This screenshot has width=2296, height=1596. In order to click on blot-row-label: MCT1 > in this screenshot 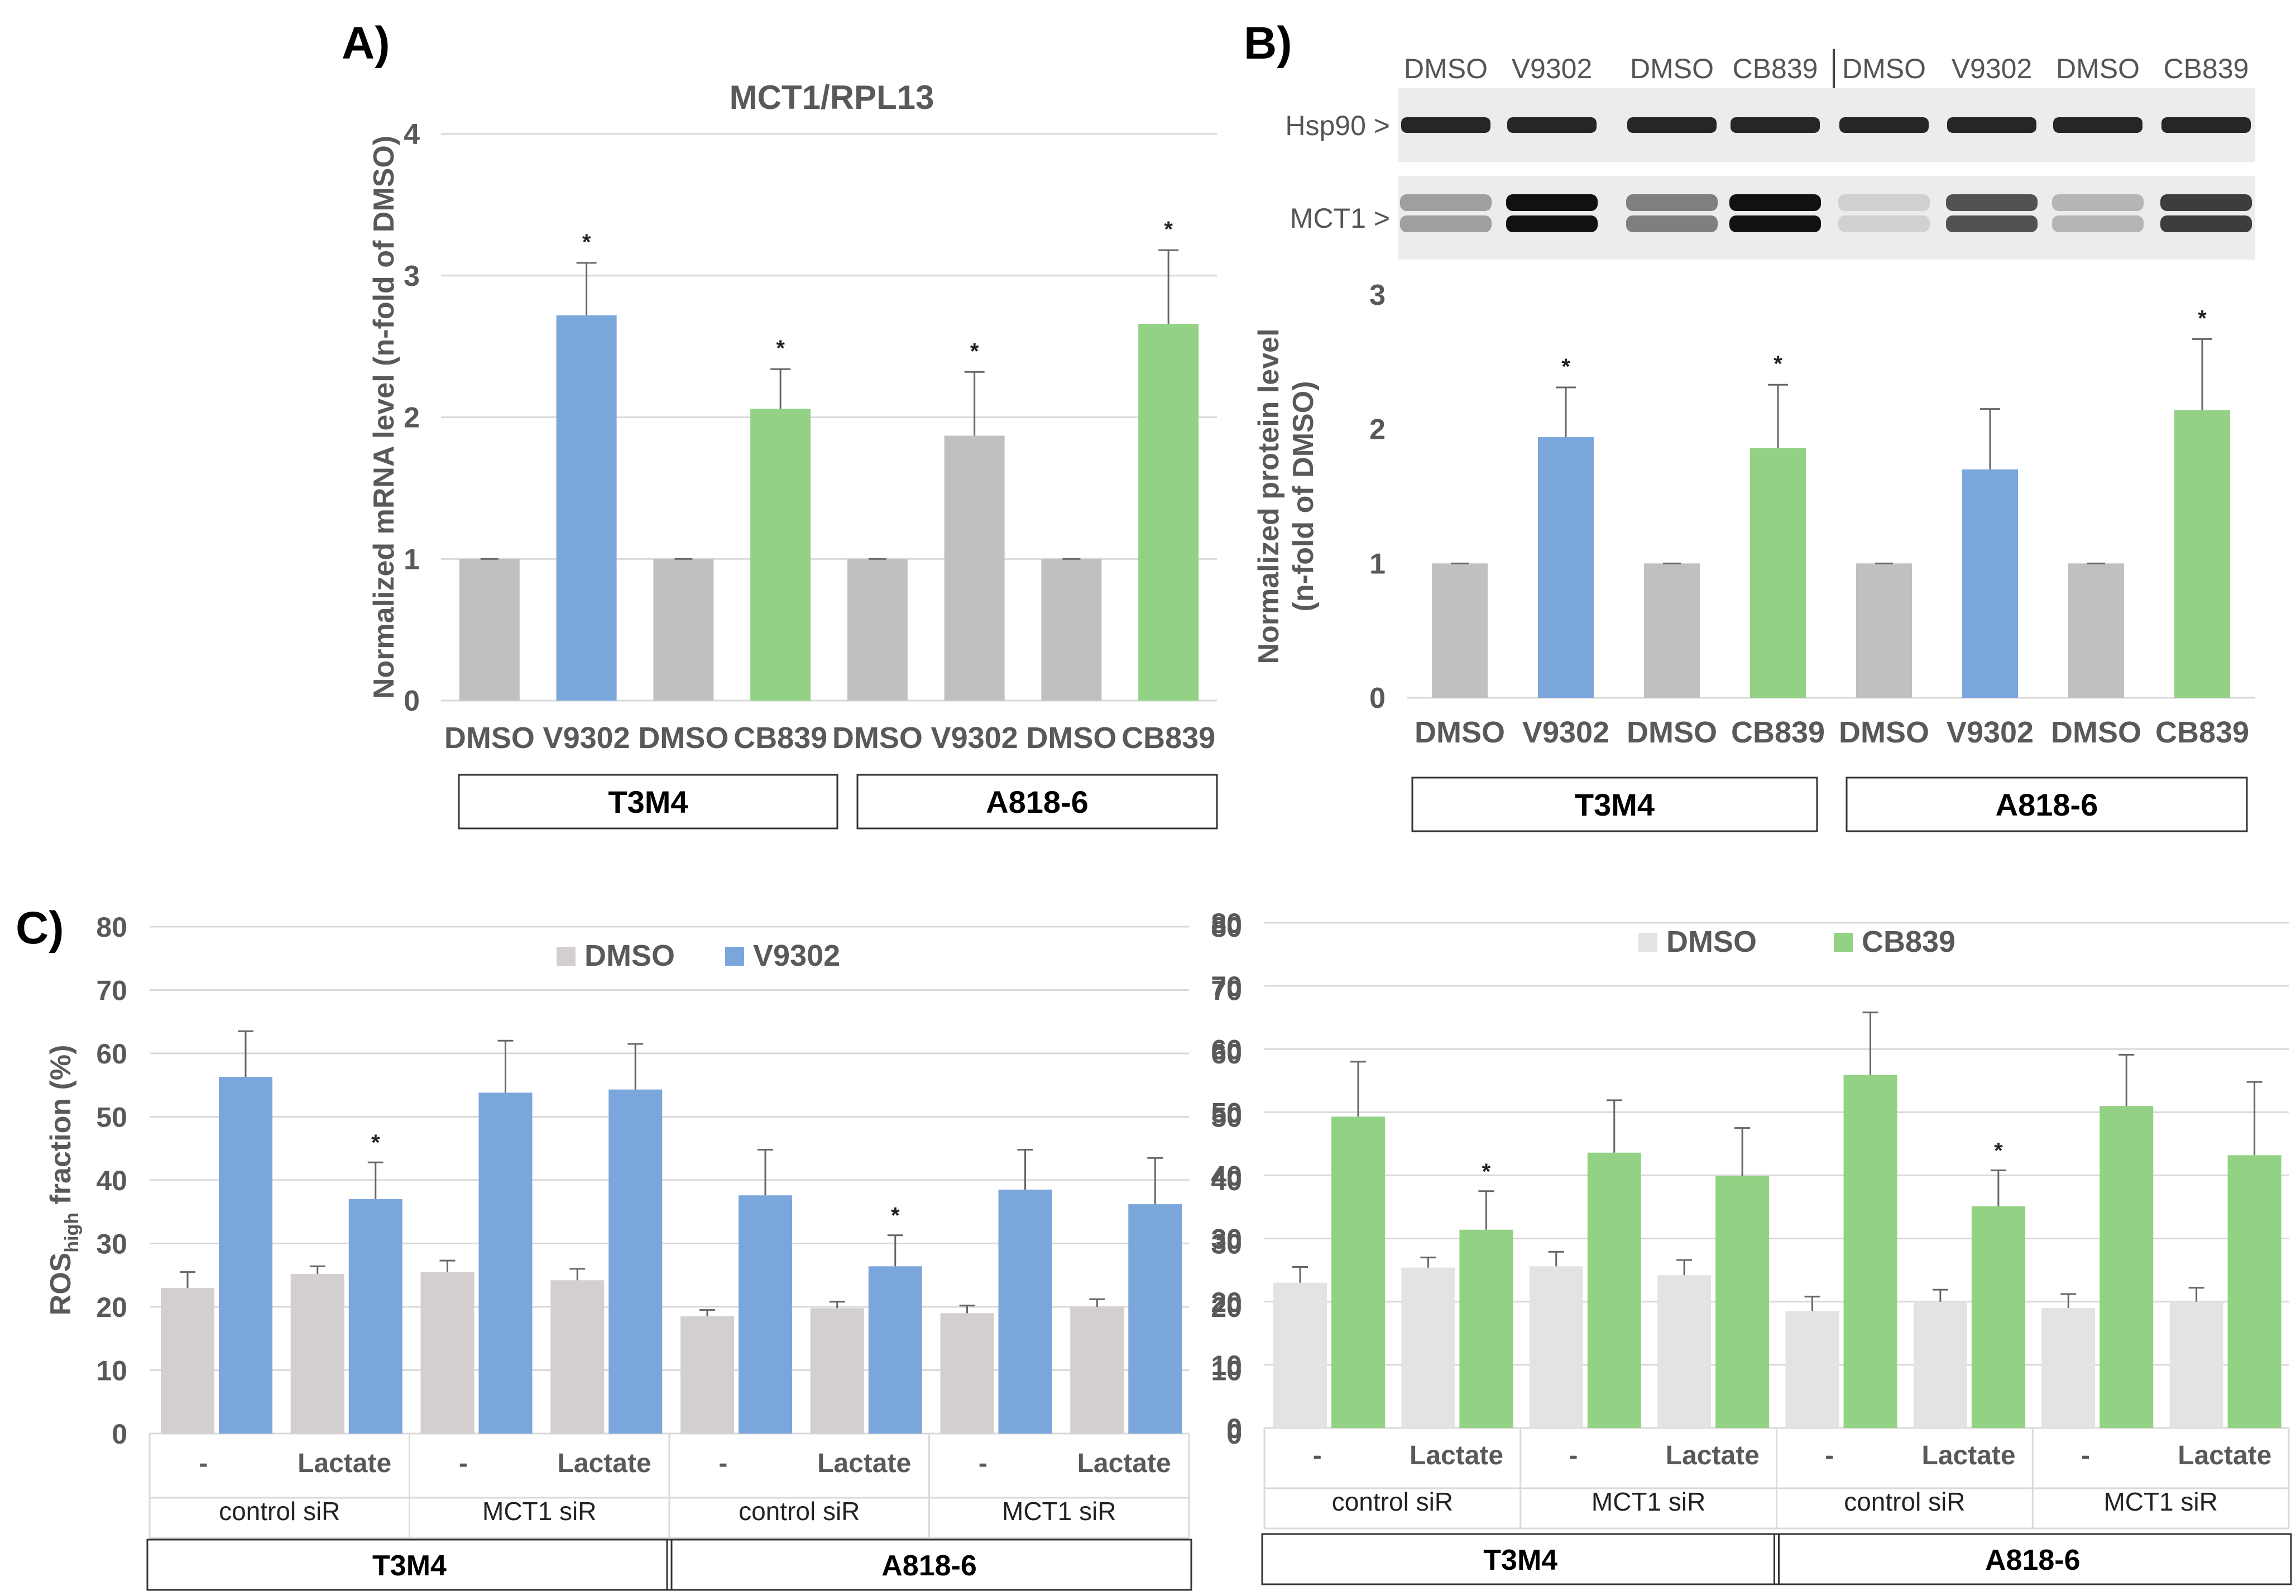, I will do `click(1340, 218)`.